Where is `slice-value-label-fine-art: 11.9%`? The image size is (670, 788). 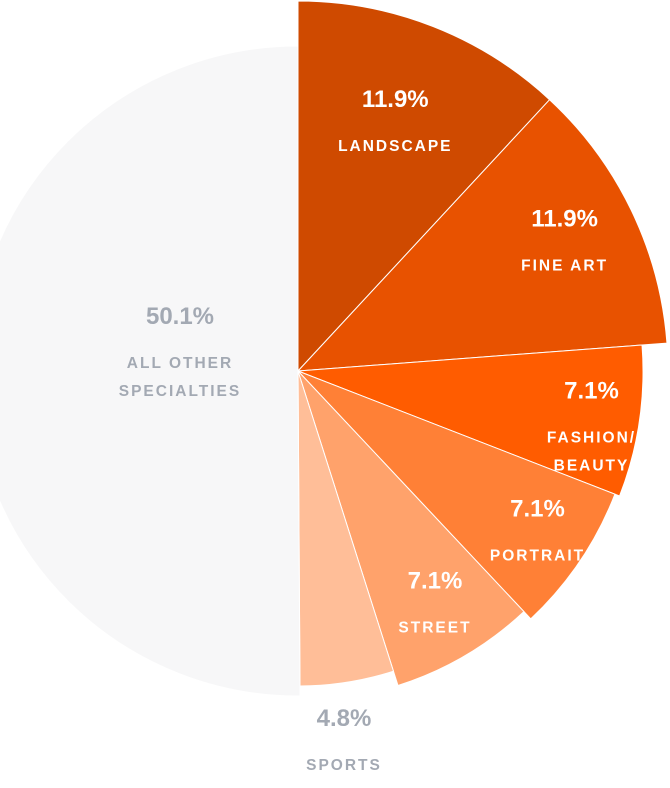 slice-value-label-fine-art: 11.9% is located at coordinates (564, 219).